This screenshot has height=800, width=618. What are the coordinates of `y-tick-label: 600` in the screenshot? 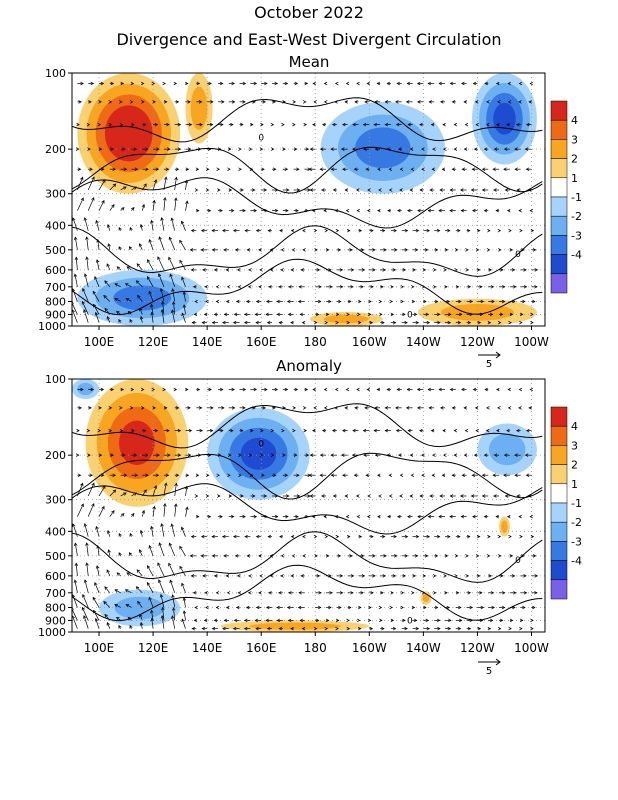 It's located at (55, 270).